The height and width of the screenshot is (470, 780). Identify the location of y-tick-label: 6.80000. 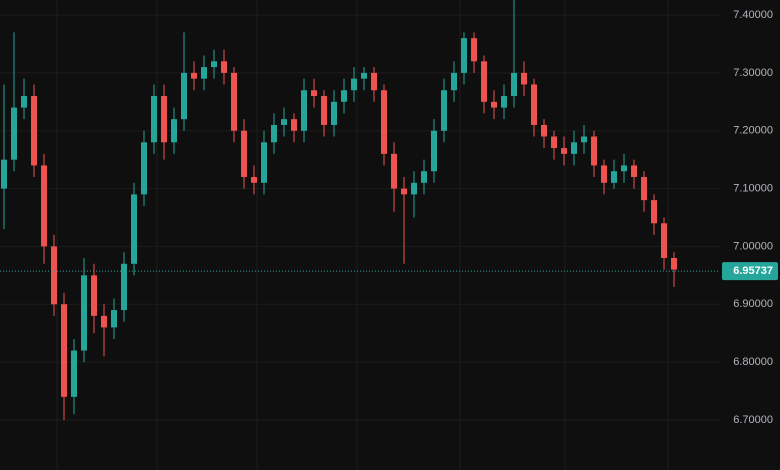
(753, 362).